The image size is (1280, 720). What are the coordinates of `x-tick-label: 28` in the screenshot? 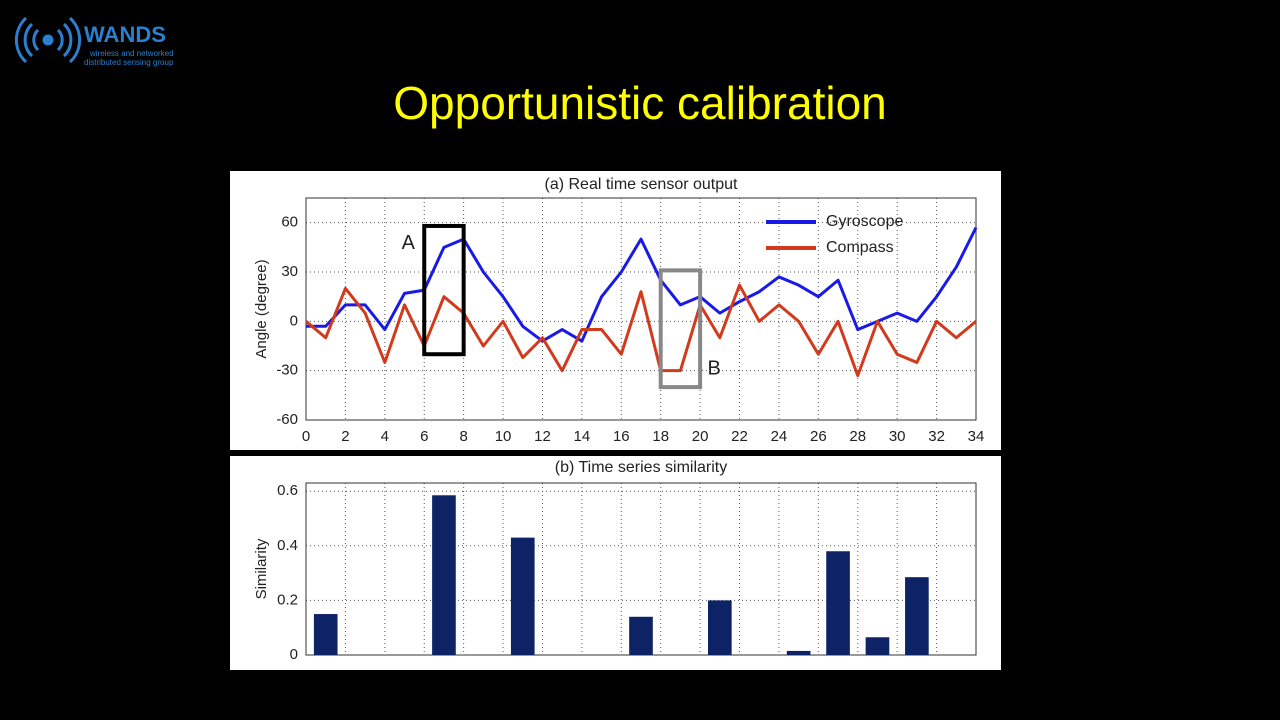 It's located at (857, 436).